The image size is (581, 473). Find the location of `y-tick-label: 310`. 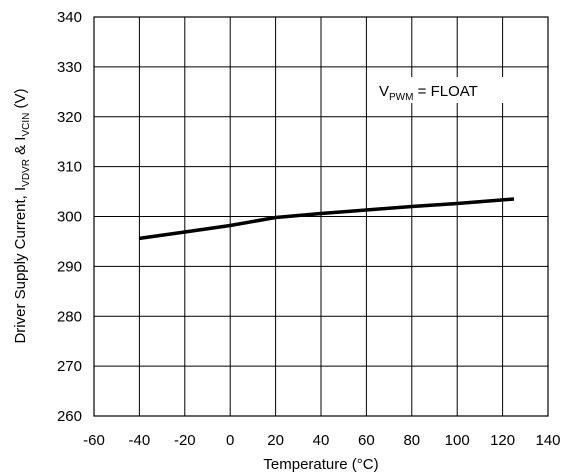

y-tick-label: 310 is located at coordinates (69, 167).